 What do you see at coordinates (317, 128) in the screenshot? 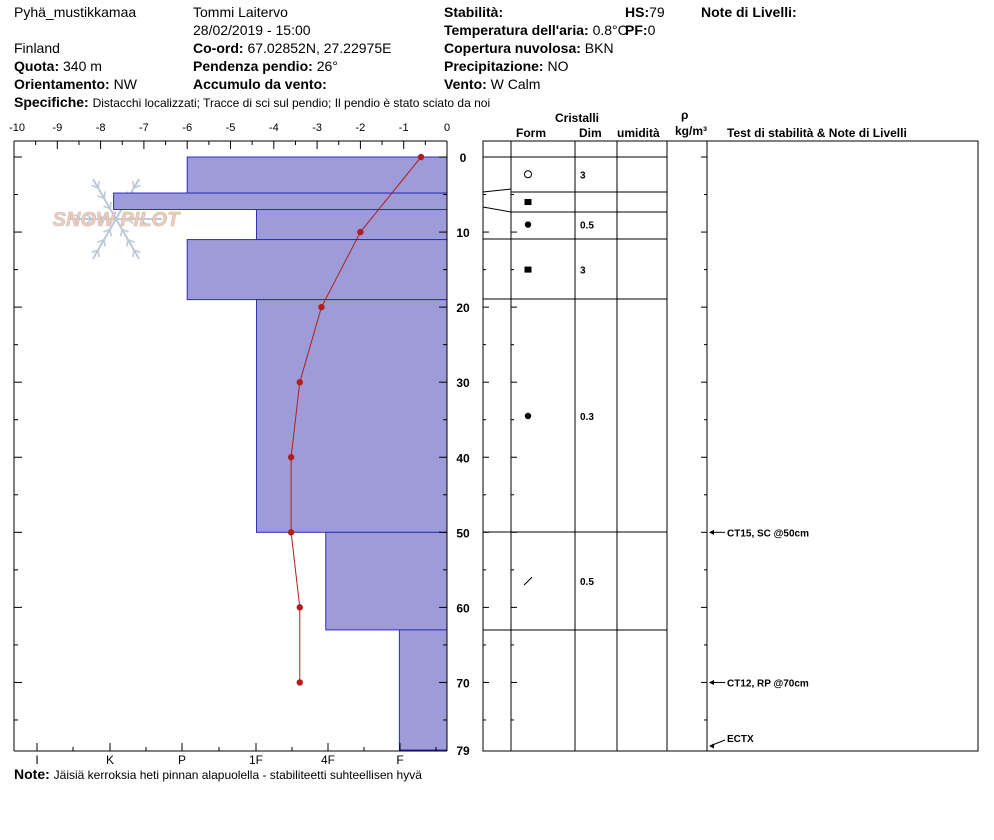
I see `temp-tick-label: -3` at bounding box center [317, 128].